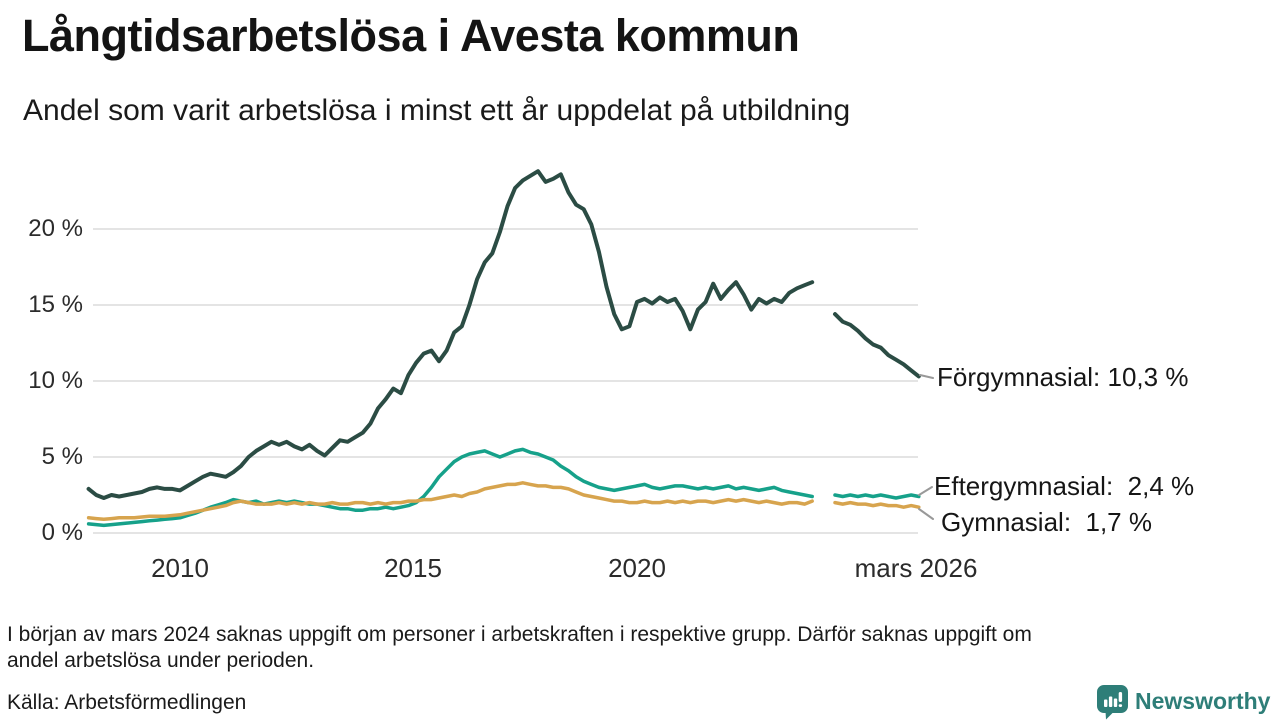 Image resolution: width=1280 pixels, height=720 pixels. What do you see at coordinates (161, 660) in the screenshot?
I see `footnote-line-2: andel arbetslösa under perioden.` at bounding box center [161, 660].